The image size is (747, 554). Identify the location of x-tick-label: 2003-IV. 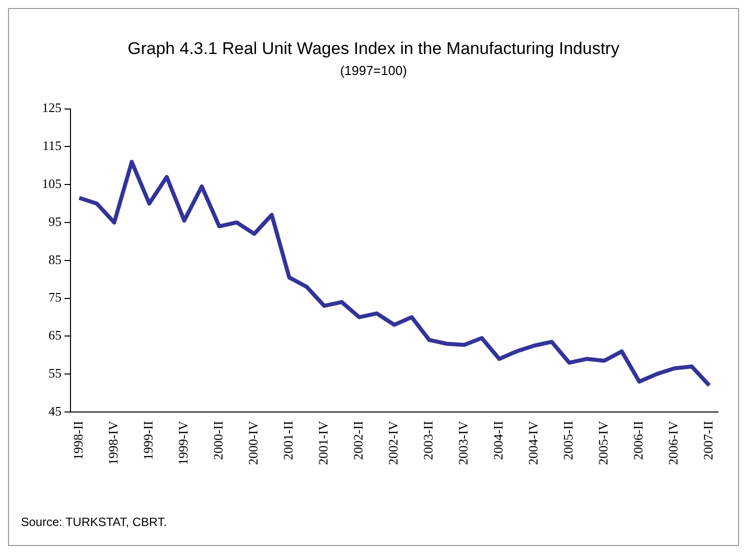
(463, 442).